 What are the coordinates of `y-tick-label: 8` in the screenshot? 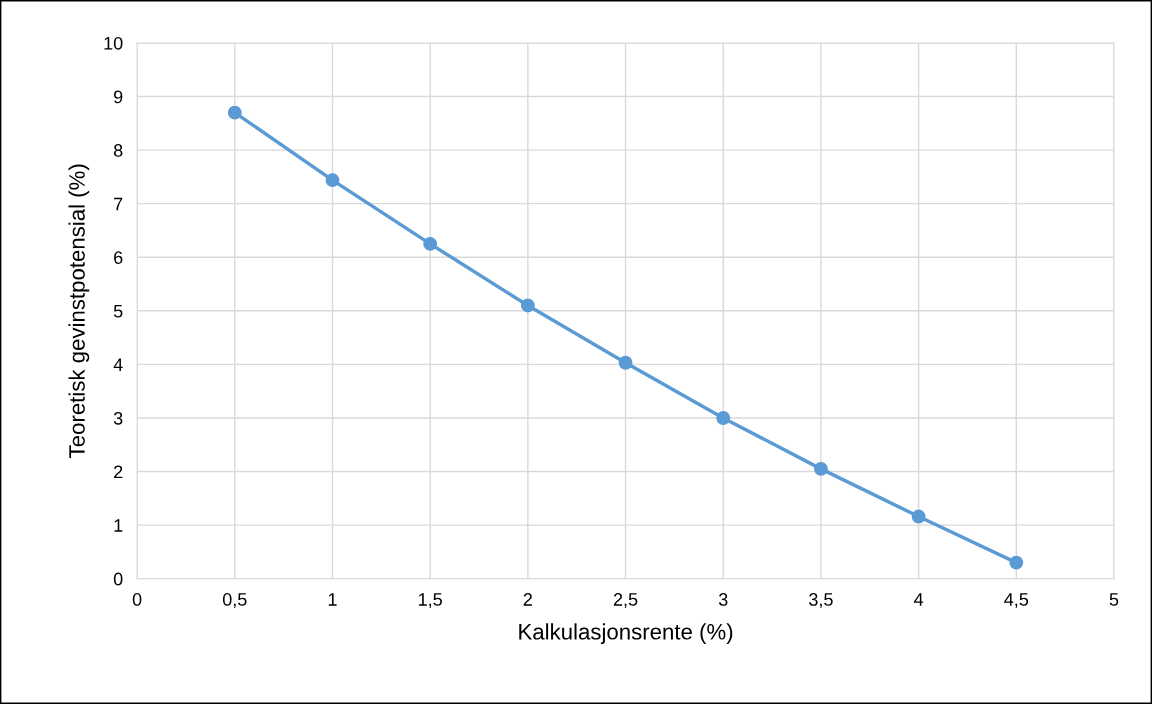 It's located at (118, 150).